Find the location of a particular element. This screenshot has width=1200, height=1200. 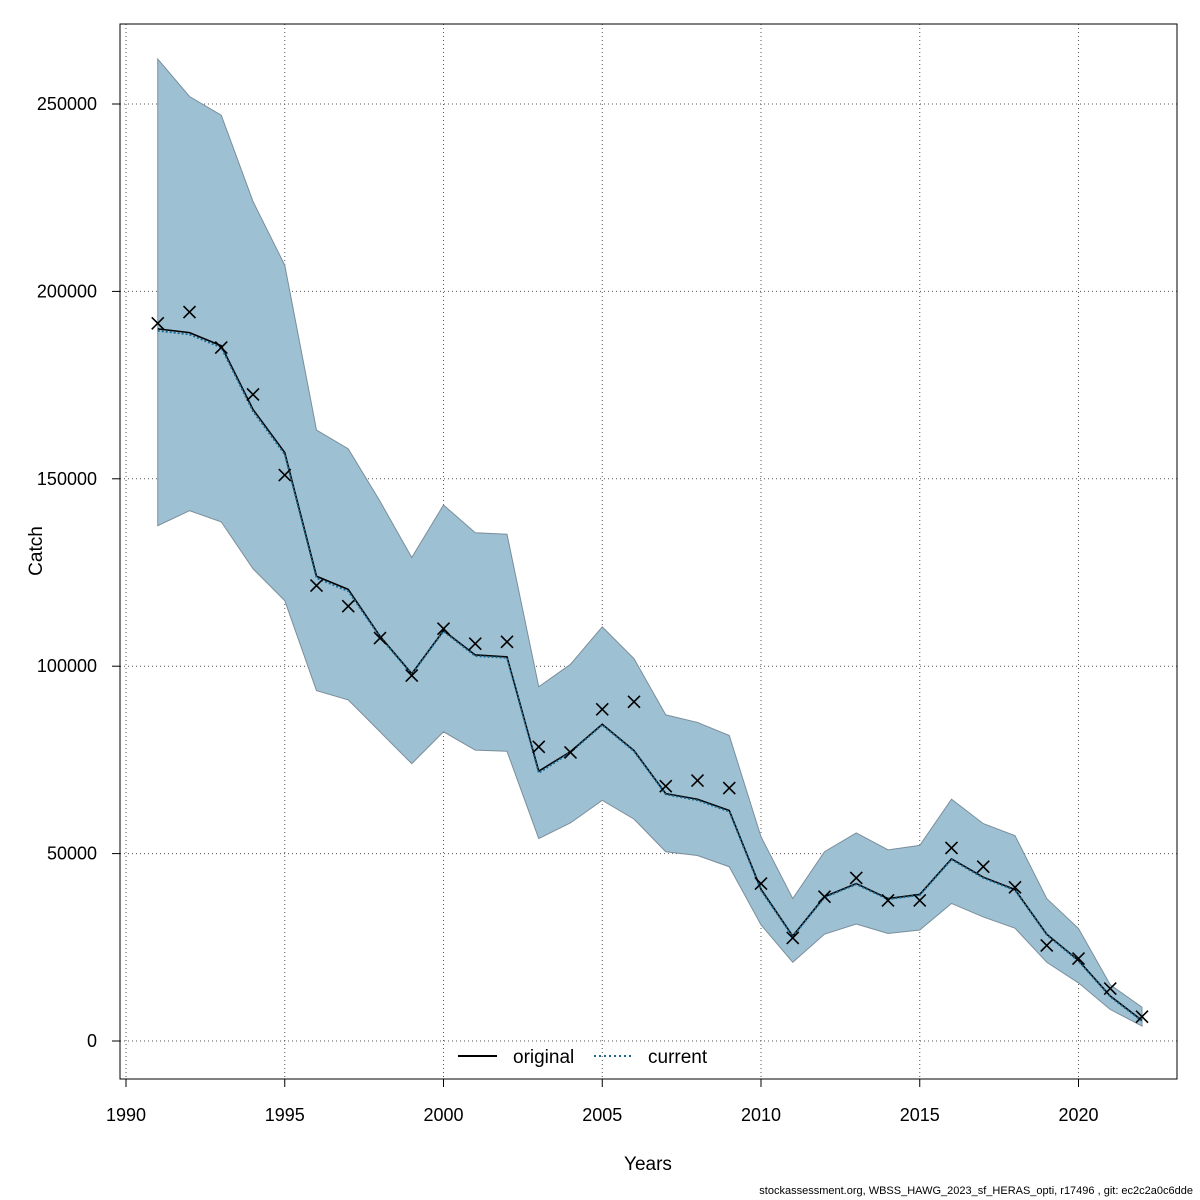

legend: original current is located at coordinates (583, 1057).